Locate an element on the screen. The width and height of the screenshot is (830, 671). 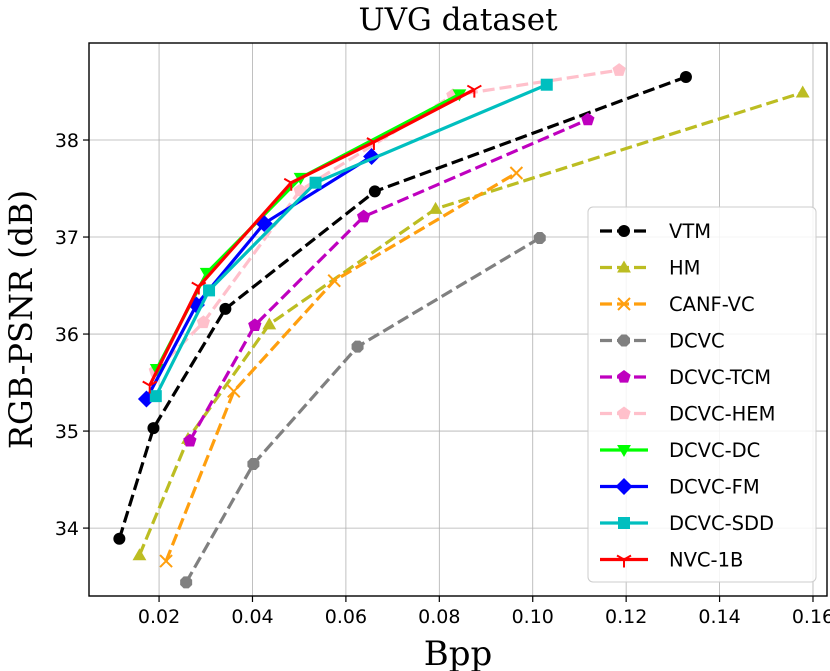
series-line-dcvc-fm is located at coordinates (259, 277).